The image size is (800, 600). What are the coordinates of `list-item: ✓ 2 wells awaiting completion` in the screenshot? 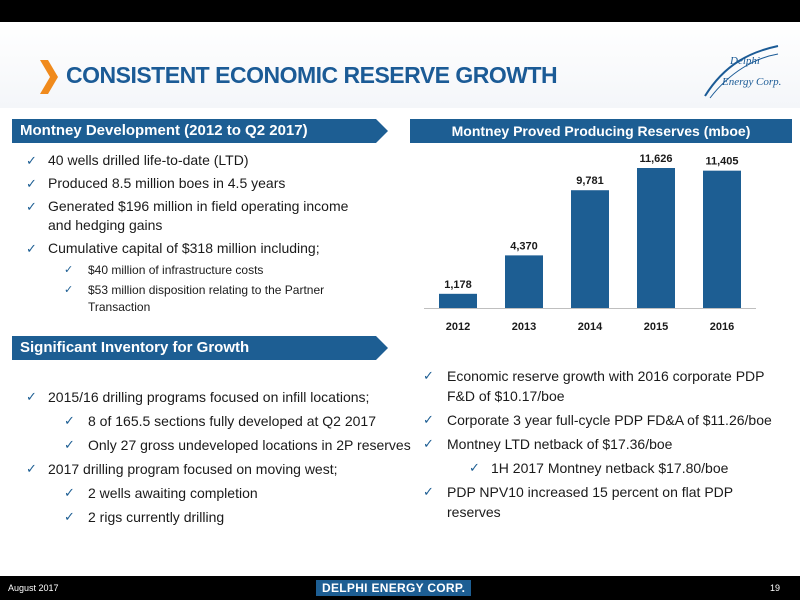 It's located at (221, 493).